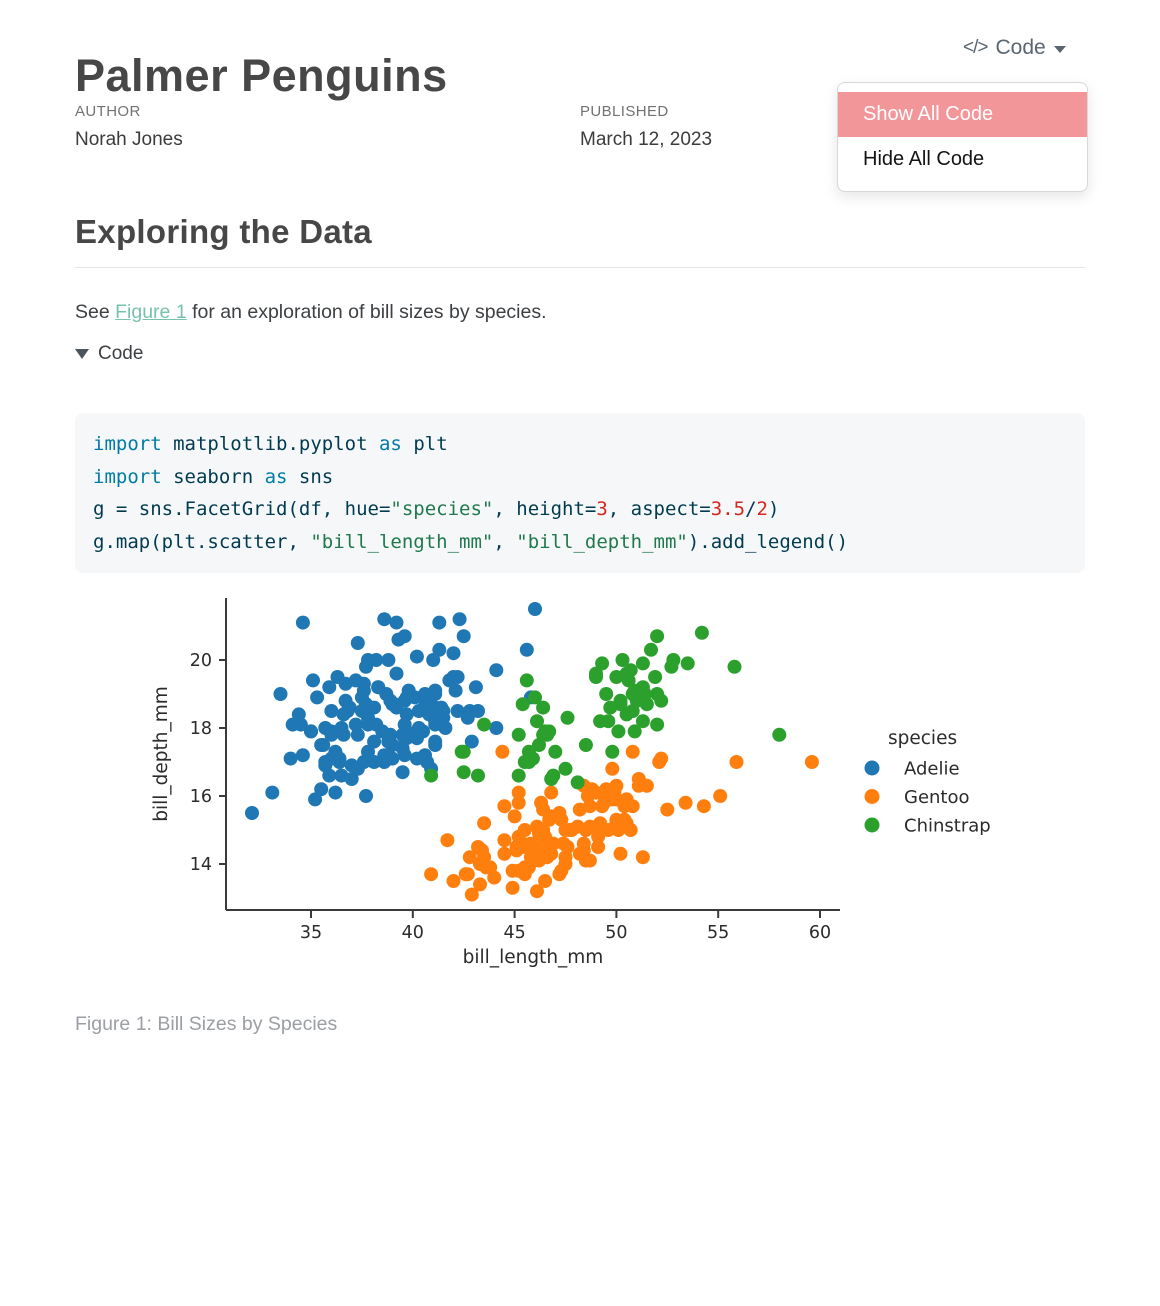 This screenshot has height=1306, width=1160. What do you see at coordinates (924, 159) in the screenshot?
I see `menu-item-hide-all-code: Hide All Code` at bounding box center [924, 159].